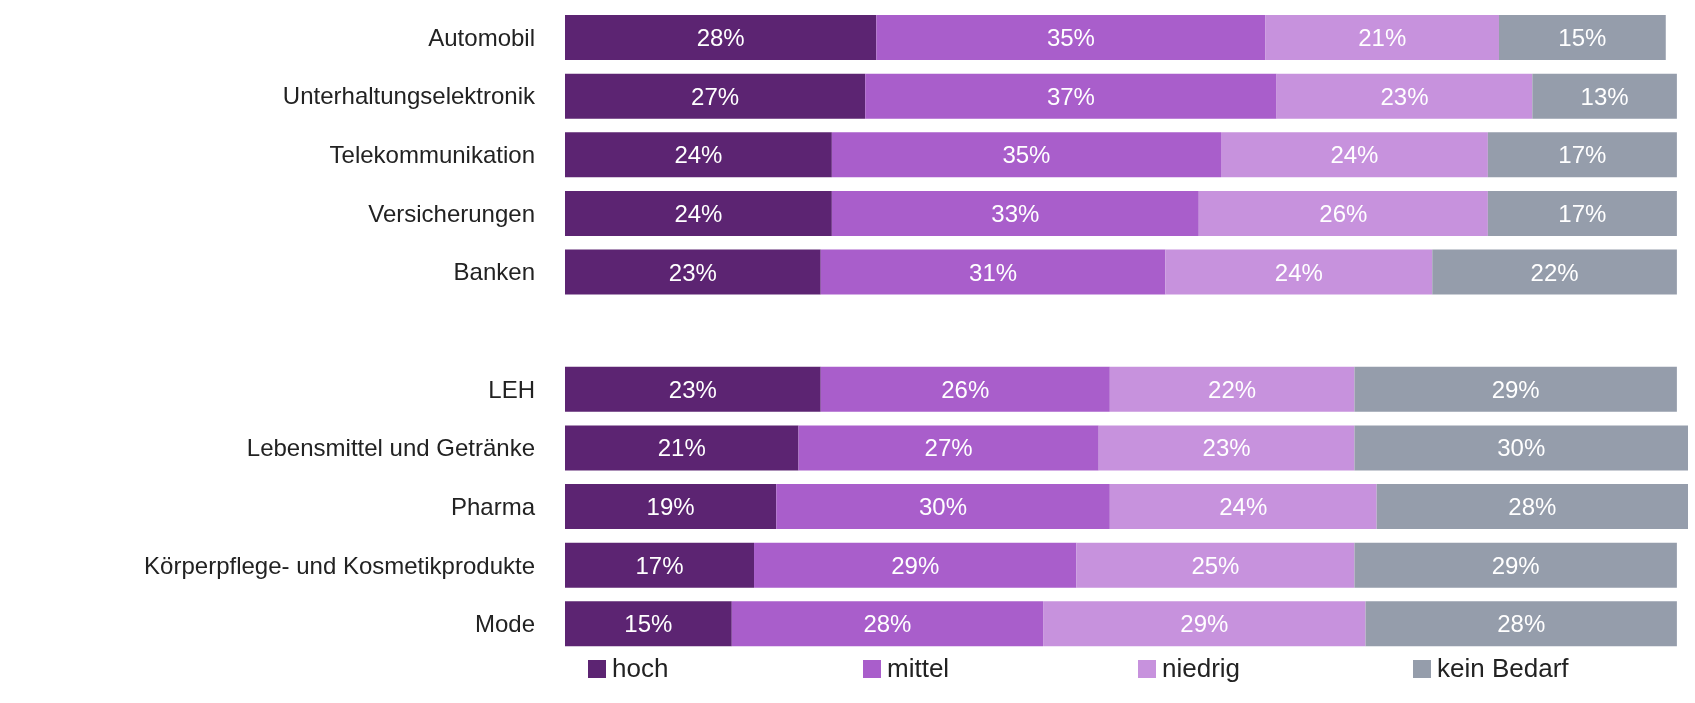 This screenshot has width=1695, height=703. Describe the element at coordinates (493, 506) in the screenshot. I see `y-tick-label: Pharma` at that location.